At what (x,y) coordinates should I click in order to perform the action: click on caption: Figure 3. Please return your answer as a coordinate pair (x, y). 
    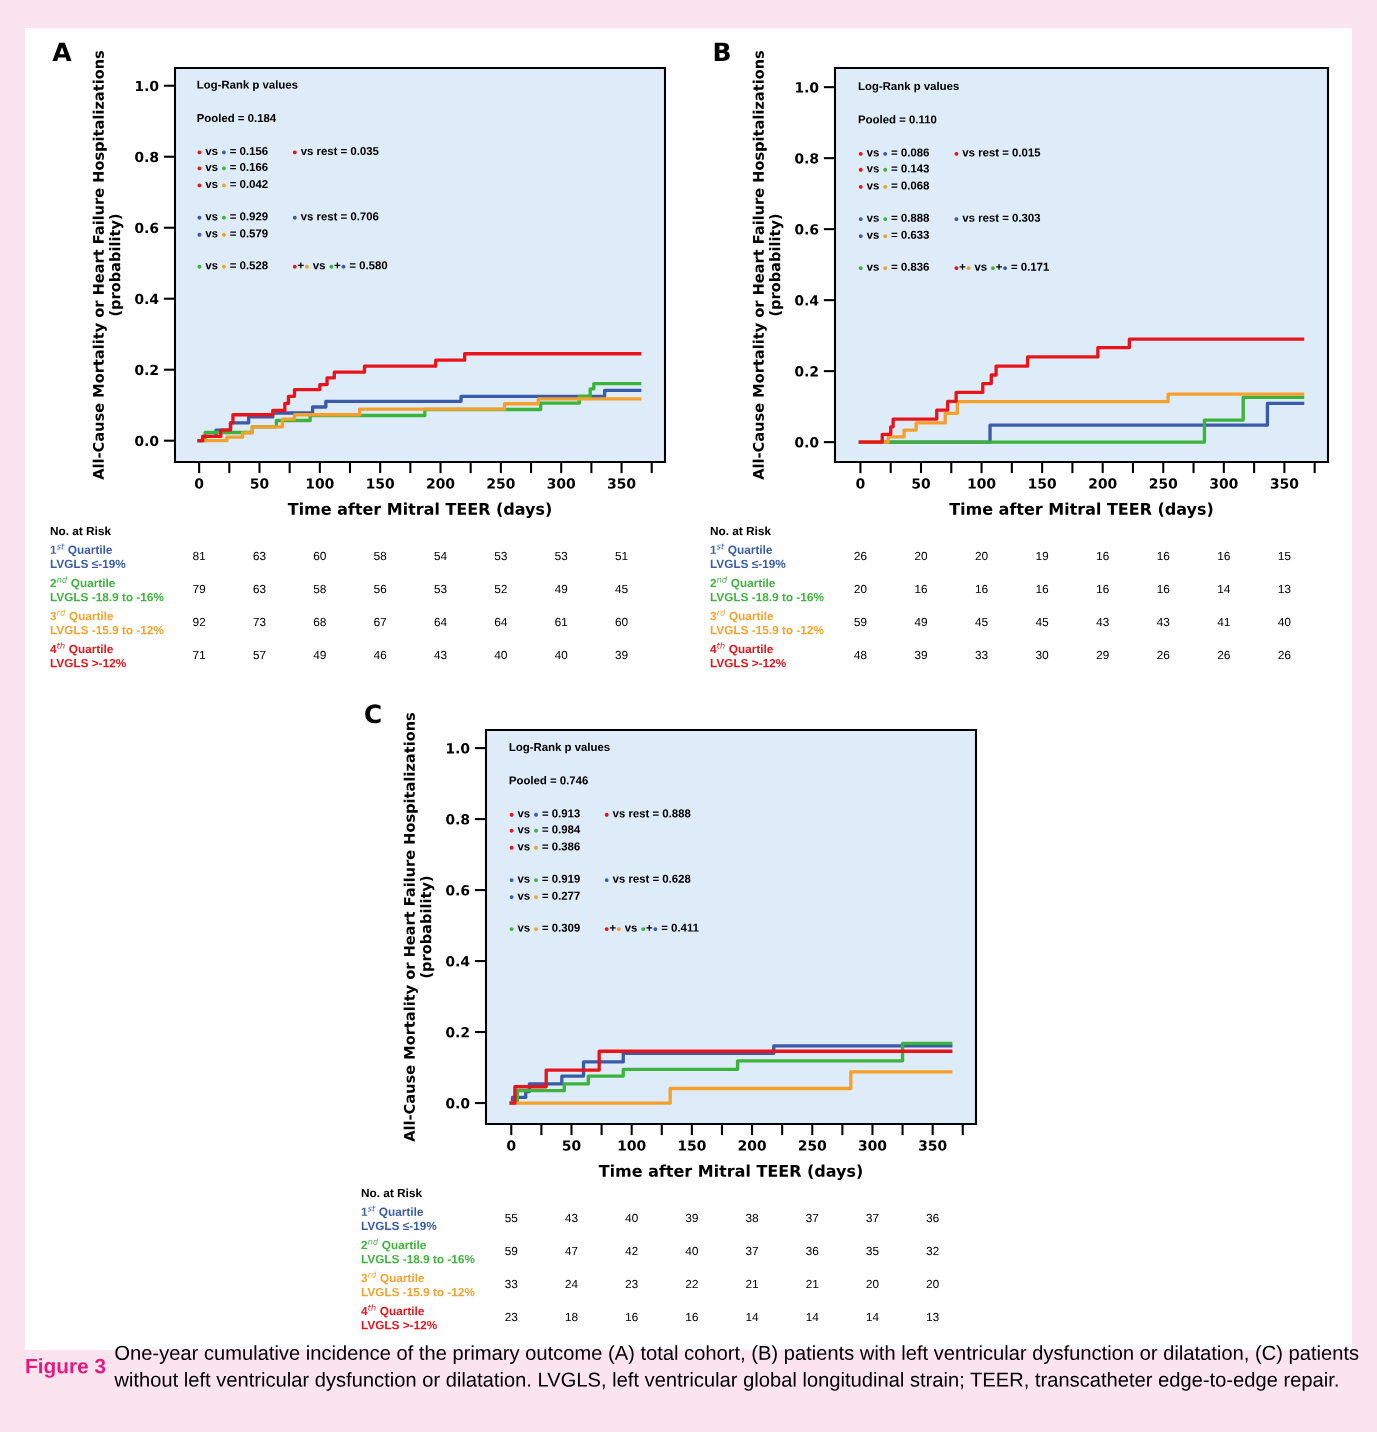
    Looking at the image, I should click on (66, 1368).